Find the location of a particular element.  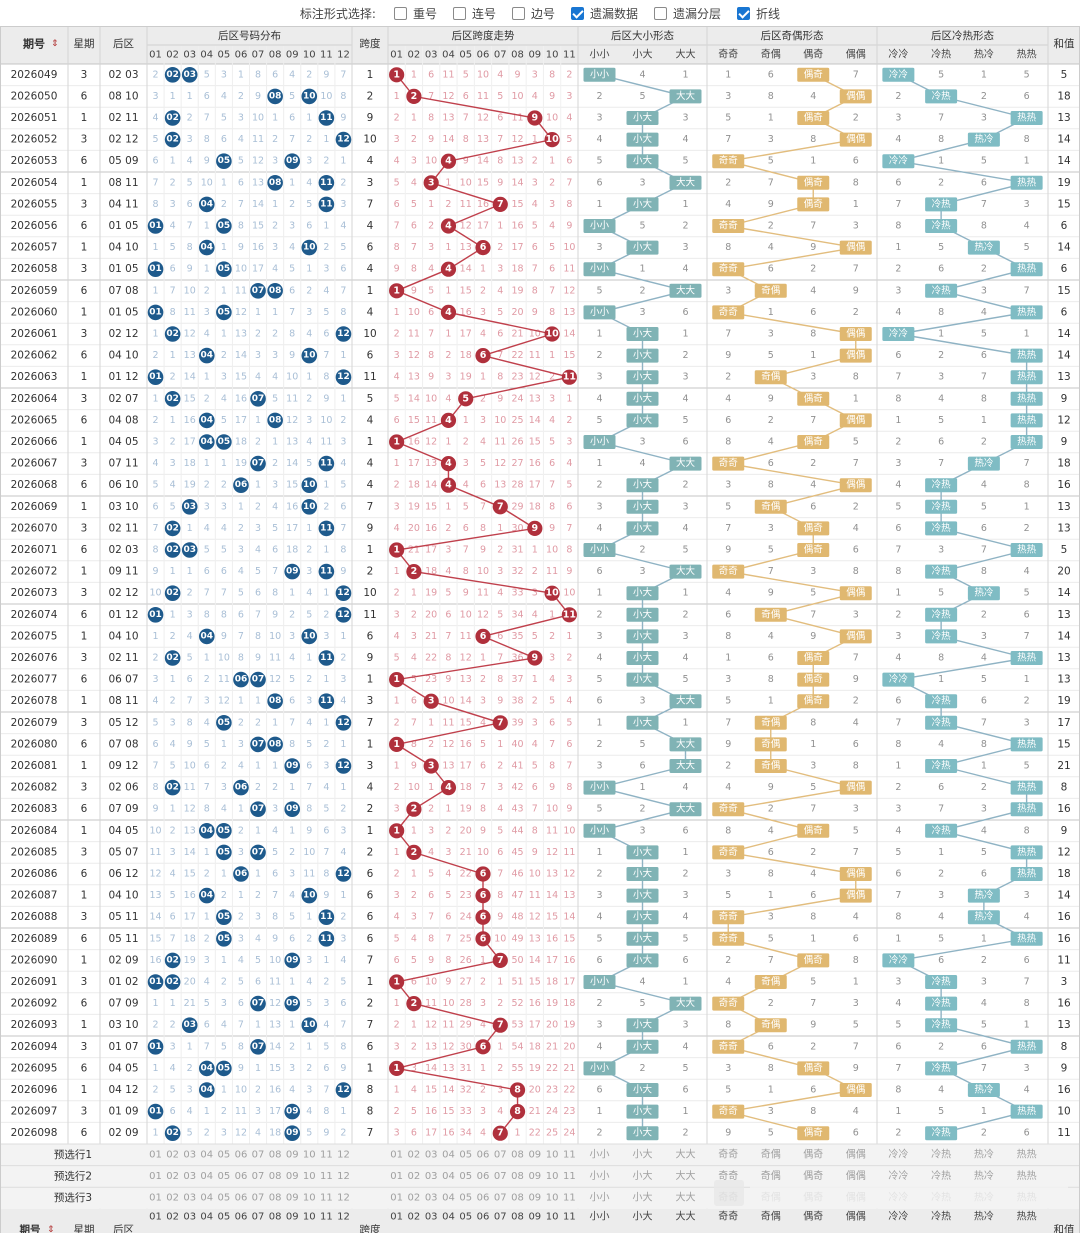

span-omission: 23 is located at coordinates (517, 377).